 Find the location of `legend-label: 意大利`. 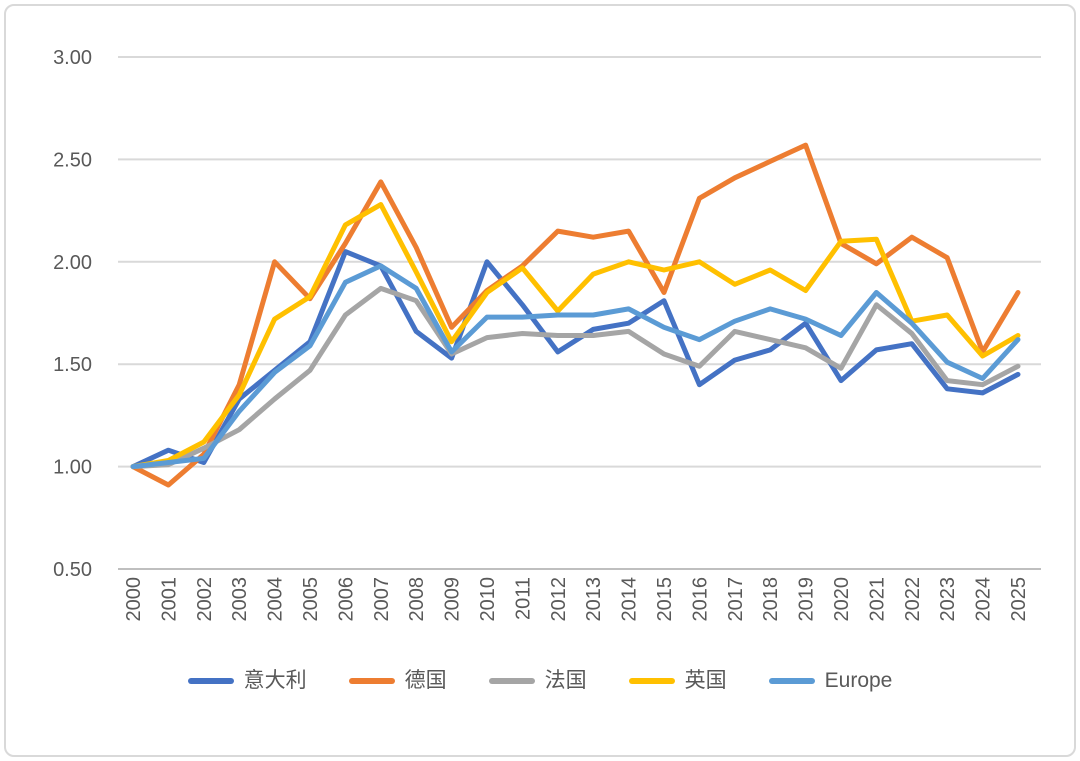

legend-label: 意大利 is located at coordinates (275, 680).